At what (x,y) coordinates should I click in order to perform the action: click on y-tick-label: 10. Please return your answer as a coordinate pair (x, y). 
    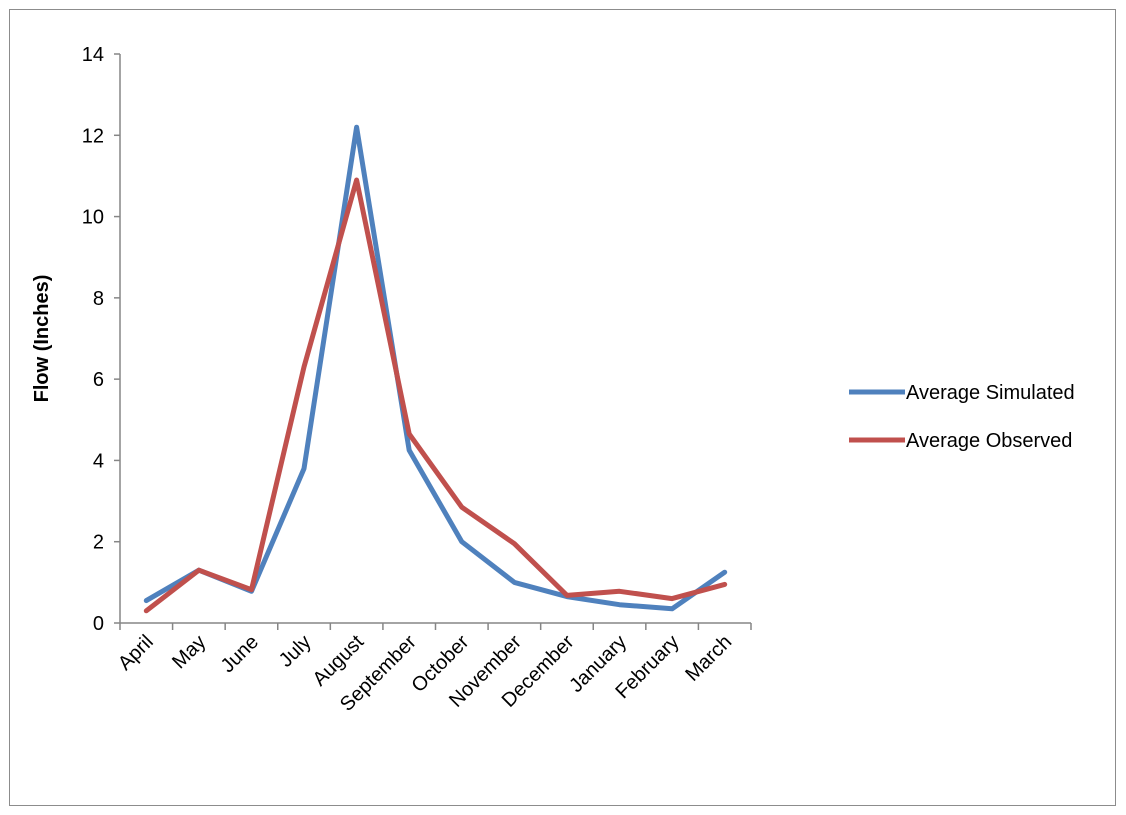
    Looking at the image, I should click on (93, 218).